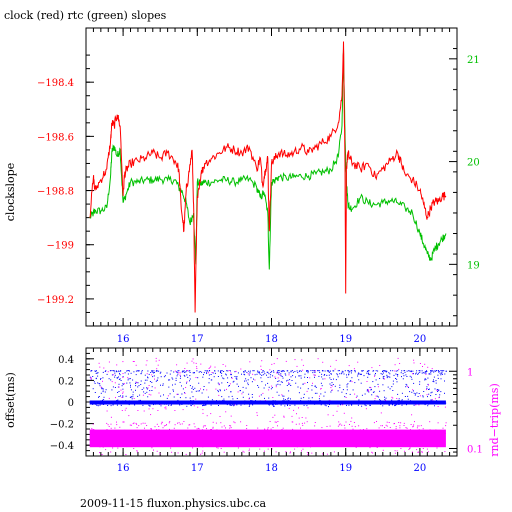  What do you see at coordinates (271, 339) in the screenshot?
I see `top-x-tick-label: 18` at bounding box center [271, 339].